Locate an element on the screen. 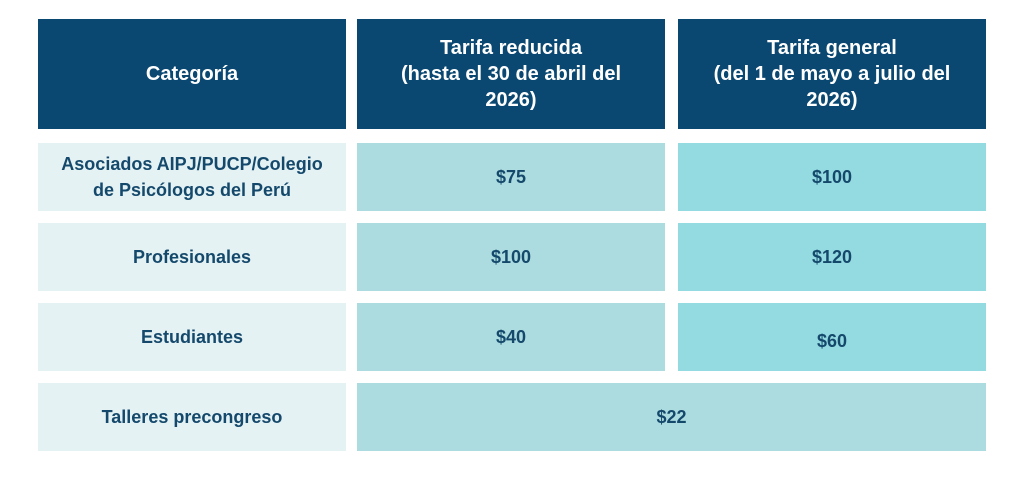 The image size is (1024, 482). category-label: Estudiantes is located at coordinates (192, 337).